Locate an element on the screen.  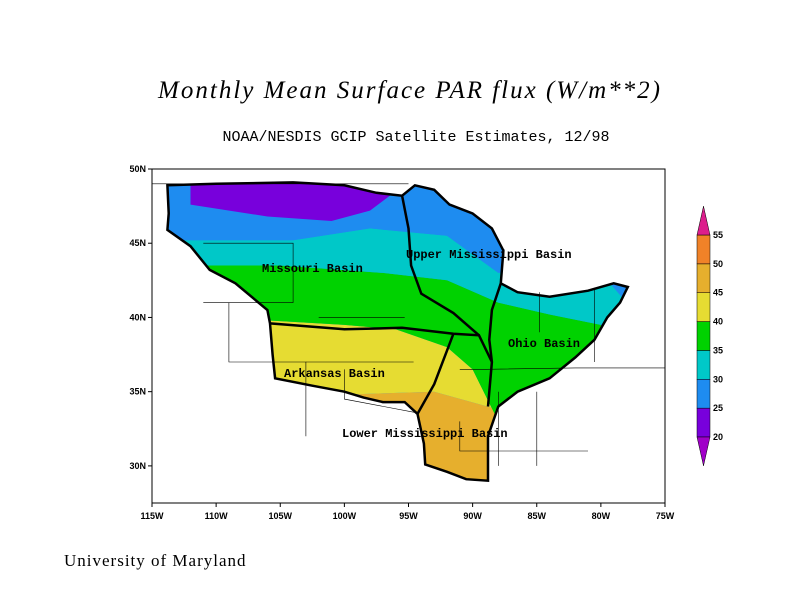
x-tick-label: 115W is located at coordinates (152, 516).